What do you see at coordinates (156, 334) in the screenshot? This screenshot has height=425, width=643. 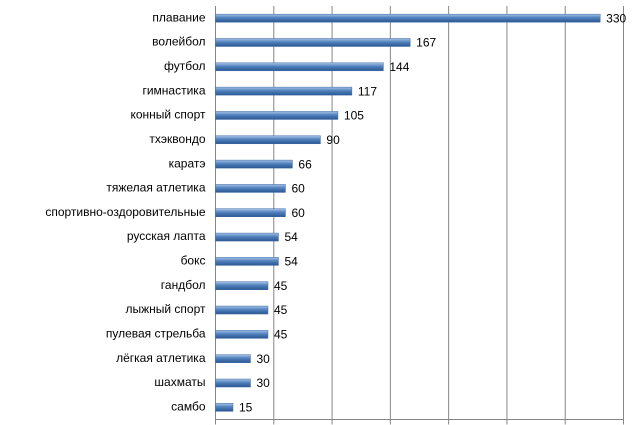 I see `y-tick-label: пулевая стрельба` at bounding box center [156, 334].